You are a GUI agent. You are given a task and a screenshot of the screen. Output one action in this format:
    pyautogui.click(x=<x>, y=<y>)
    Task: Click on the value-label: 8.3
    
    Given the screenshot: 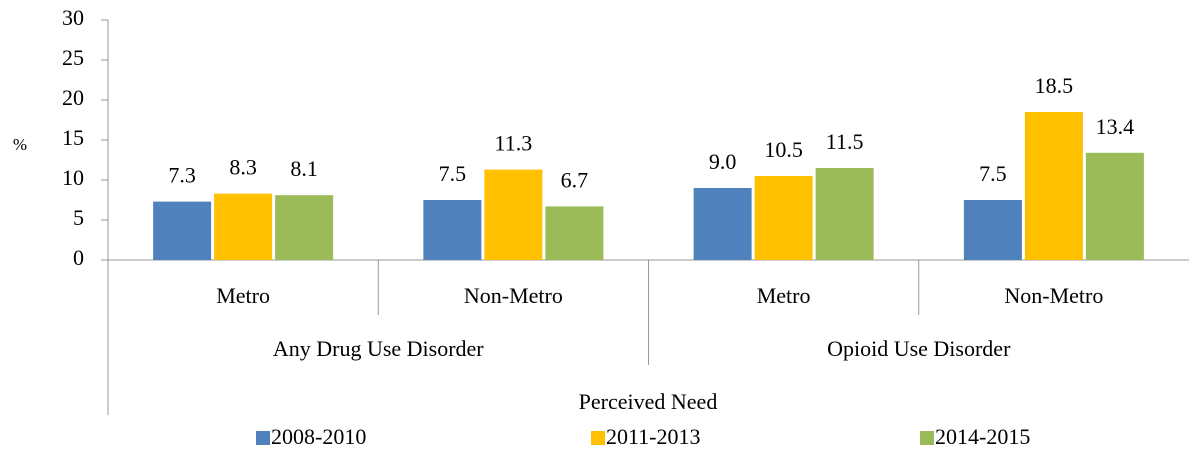 What is the action you would take?
    pyautogui.click(x=243, y=167)
    